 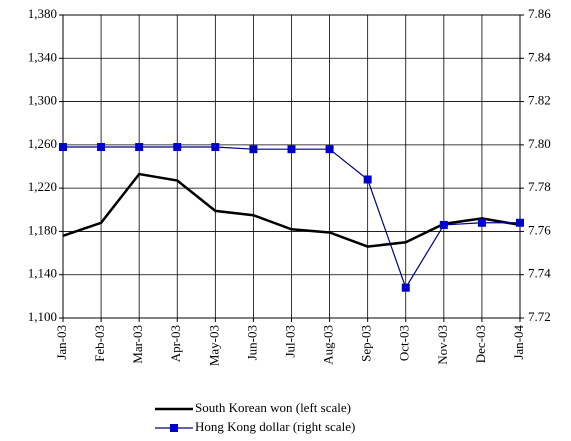 I want to click on y-tick-label: 1,180, so click(x=42, y=229).